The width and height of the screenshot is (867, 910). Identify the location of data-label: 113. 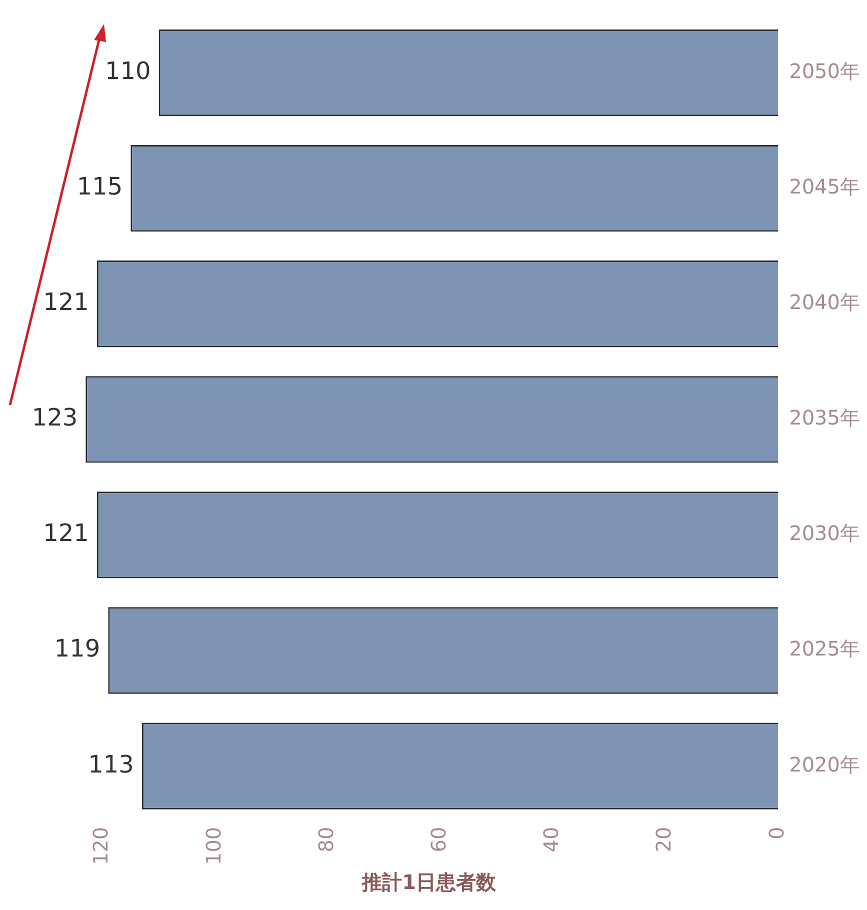
(111, 764).